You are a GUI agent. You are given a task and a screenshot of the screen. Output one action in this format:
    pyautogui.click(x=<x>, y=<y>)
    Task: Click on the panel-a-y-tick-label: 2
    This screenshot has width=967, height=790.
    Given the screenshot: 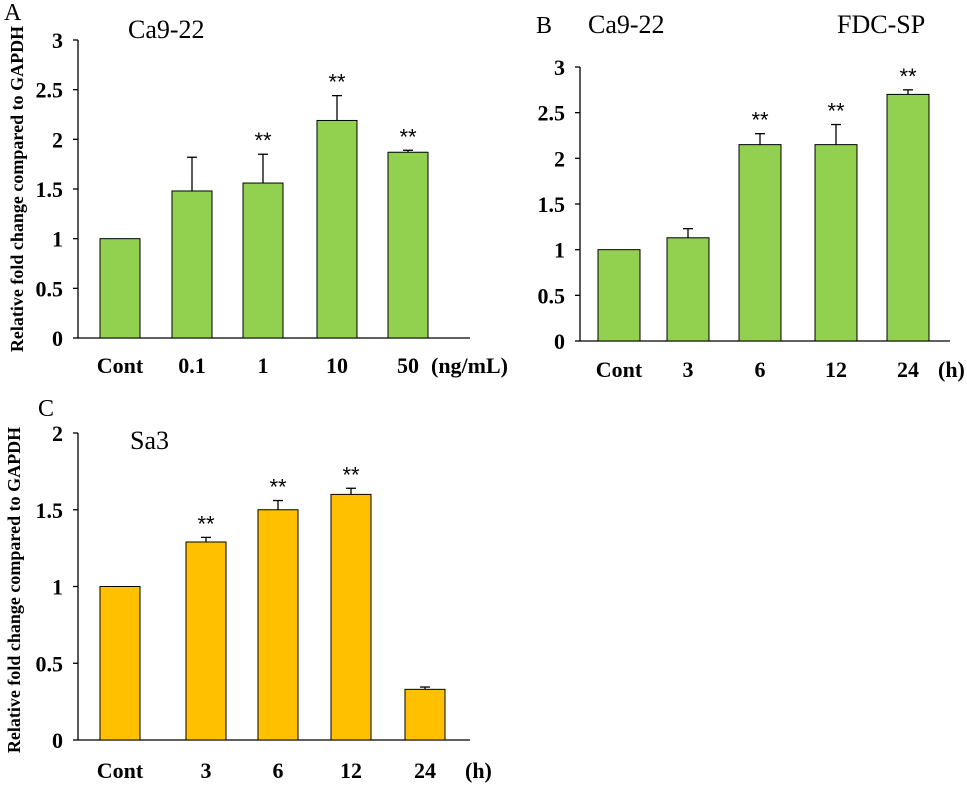 What is the action you would take?
    pyautogui.click(x=57, y=139)
    